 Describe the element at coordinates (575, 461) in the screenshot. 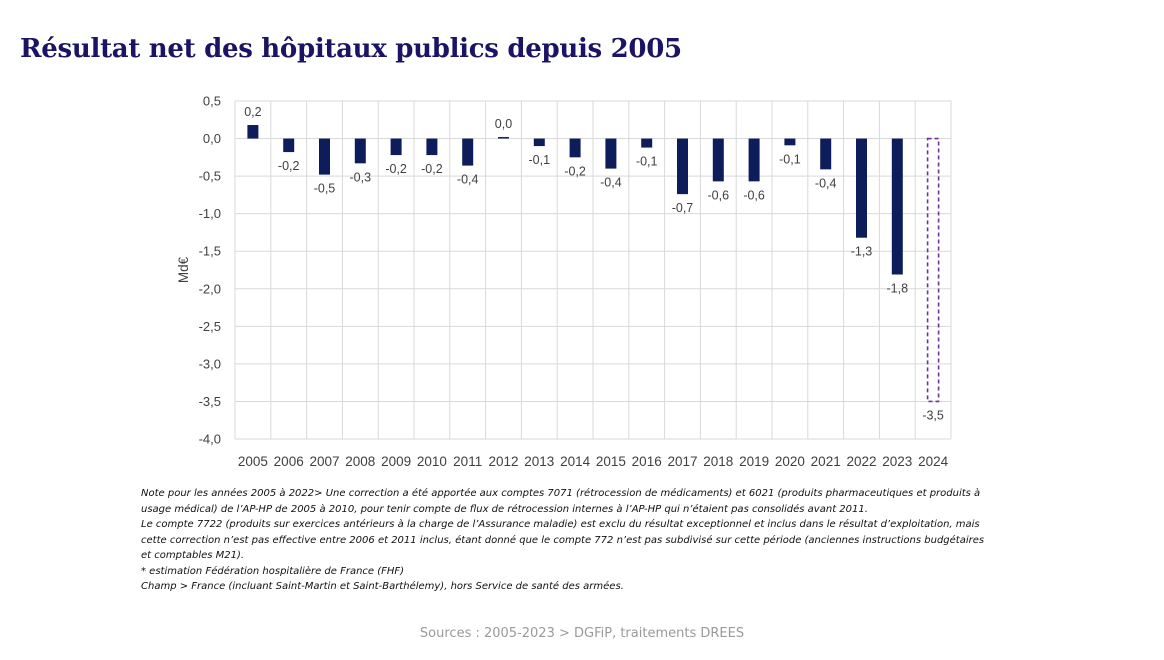

I see `x-tick-label-2014: 2014` at that location.